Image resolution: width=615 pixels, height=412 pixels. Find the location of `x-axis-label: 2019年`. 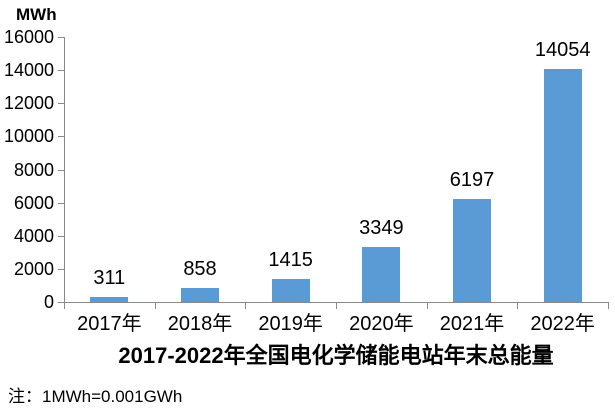

x-axis-label: 2019年 is located at coordinates (290, 324).